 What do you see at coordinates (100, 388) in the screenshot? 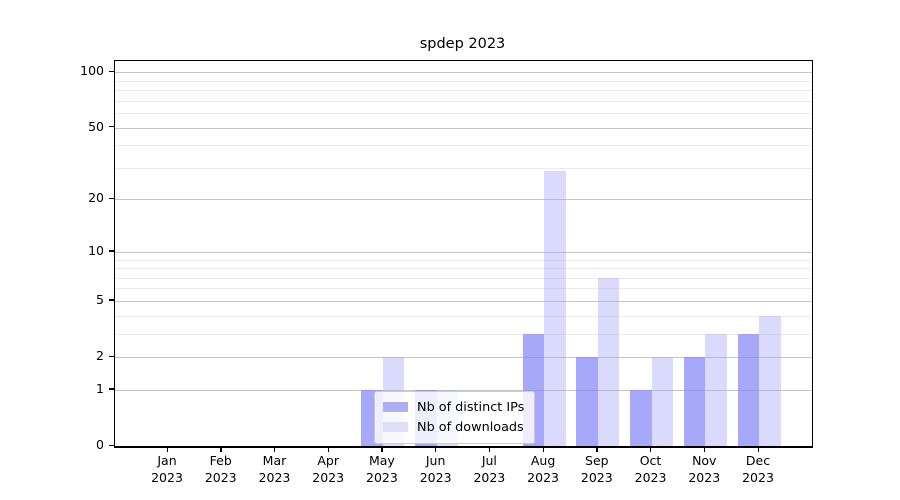
I see `y-tick-label: 1` at bounding box center [100, 388].